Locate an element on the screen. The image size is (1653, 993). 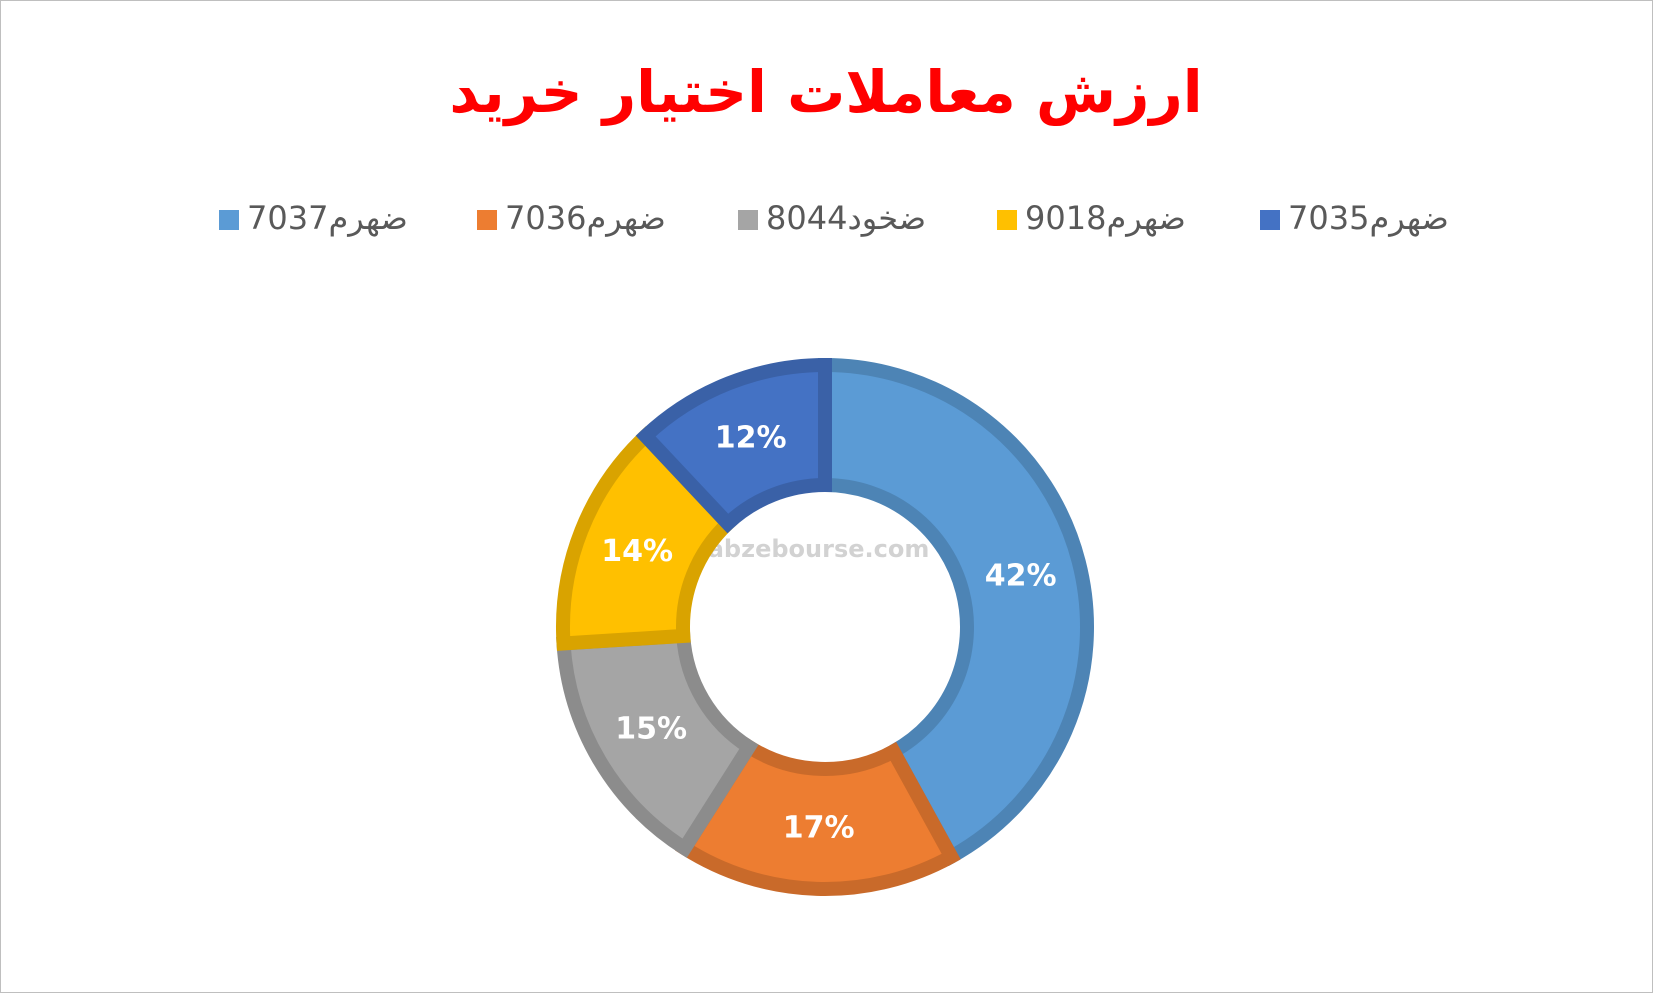
data-label: 42% is located at coordinates (1021, 575).